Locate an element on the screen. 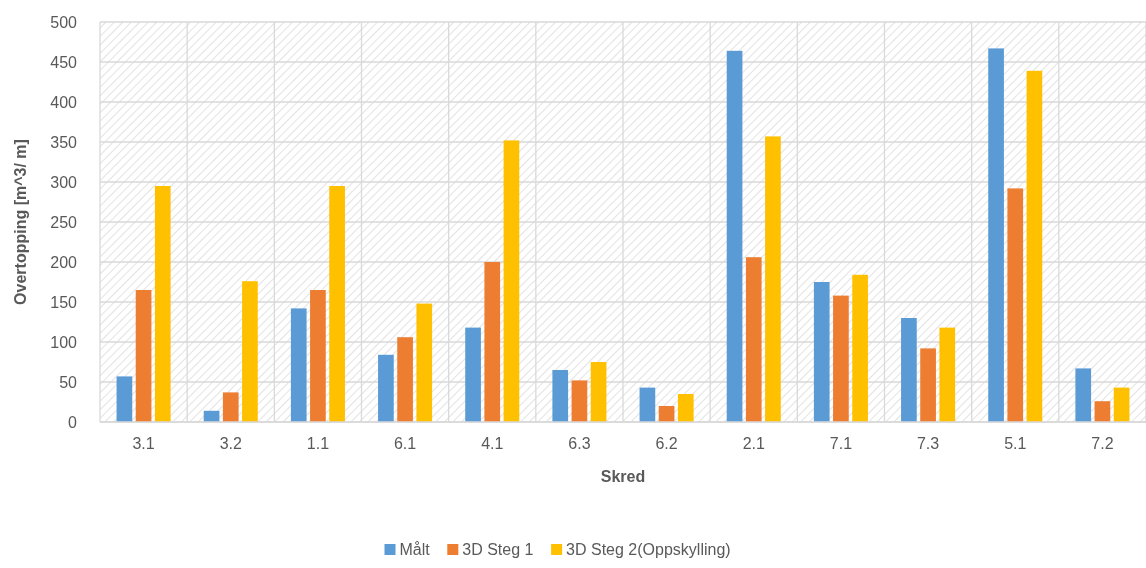  x-tick-label: 7.3 is located at coordinates (928, 443).